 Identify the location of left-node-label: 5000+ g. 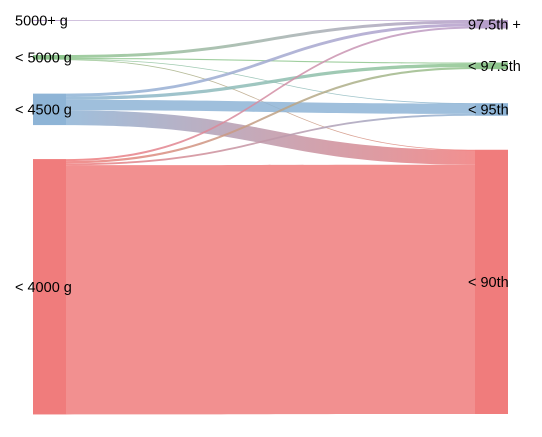
(41, 22).